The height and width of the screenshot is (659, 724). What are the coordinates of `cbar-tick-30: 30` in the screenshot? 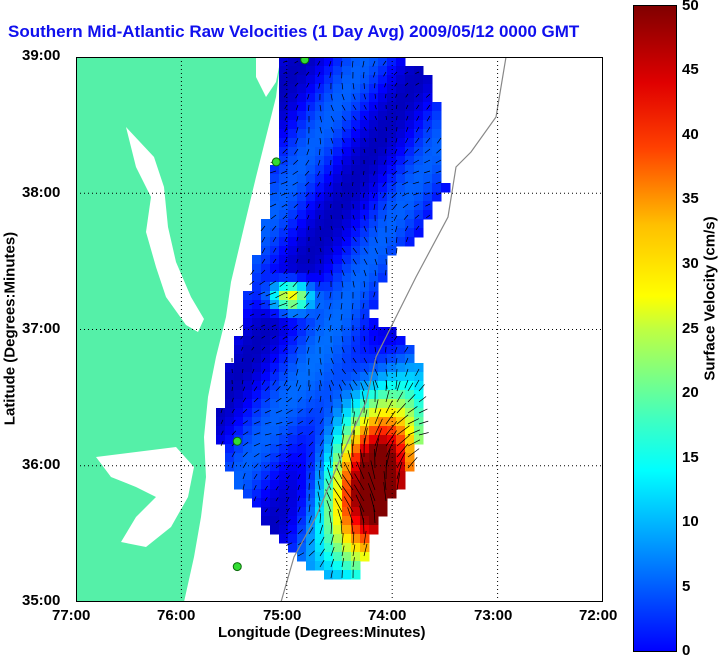 It's located at (690, 263).